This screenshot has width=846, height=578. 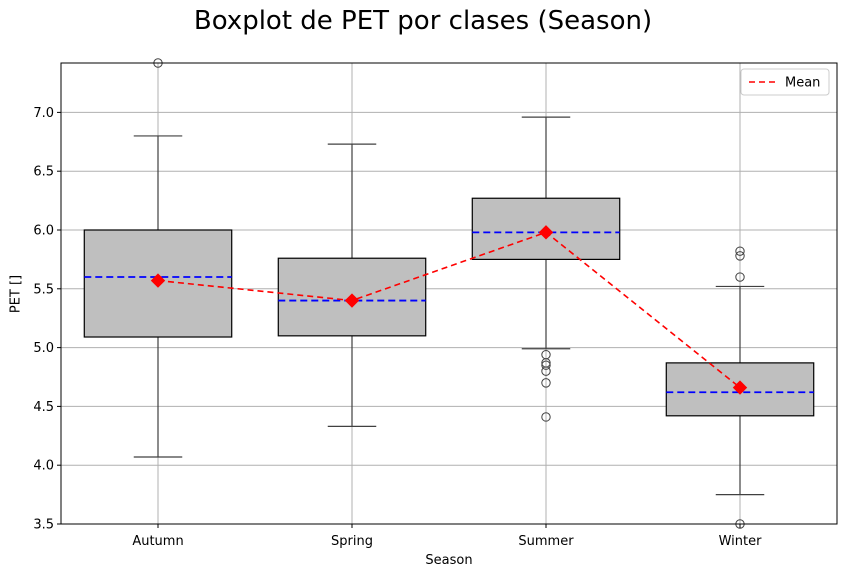 What do you see at coordinates (449, 560) in the screenshot?
I see `x-axis-label: Season` at bounding box center [449, 560].